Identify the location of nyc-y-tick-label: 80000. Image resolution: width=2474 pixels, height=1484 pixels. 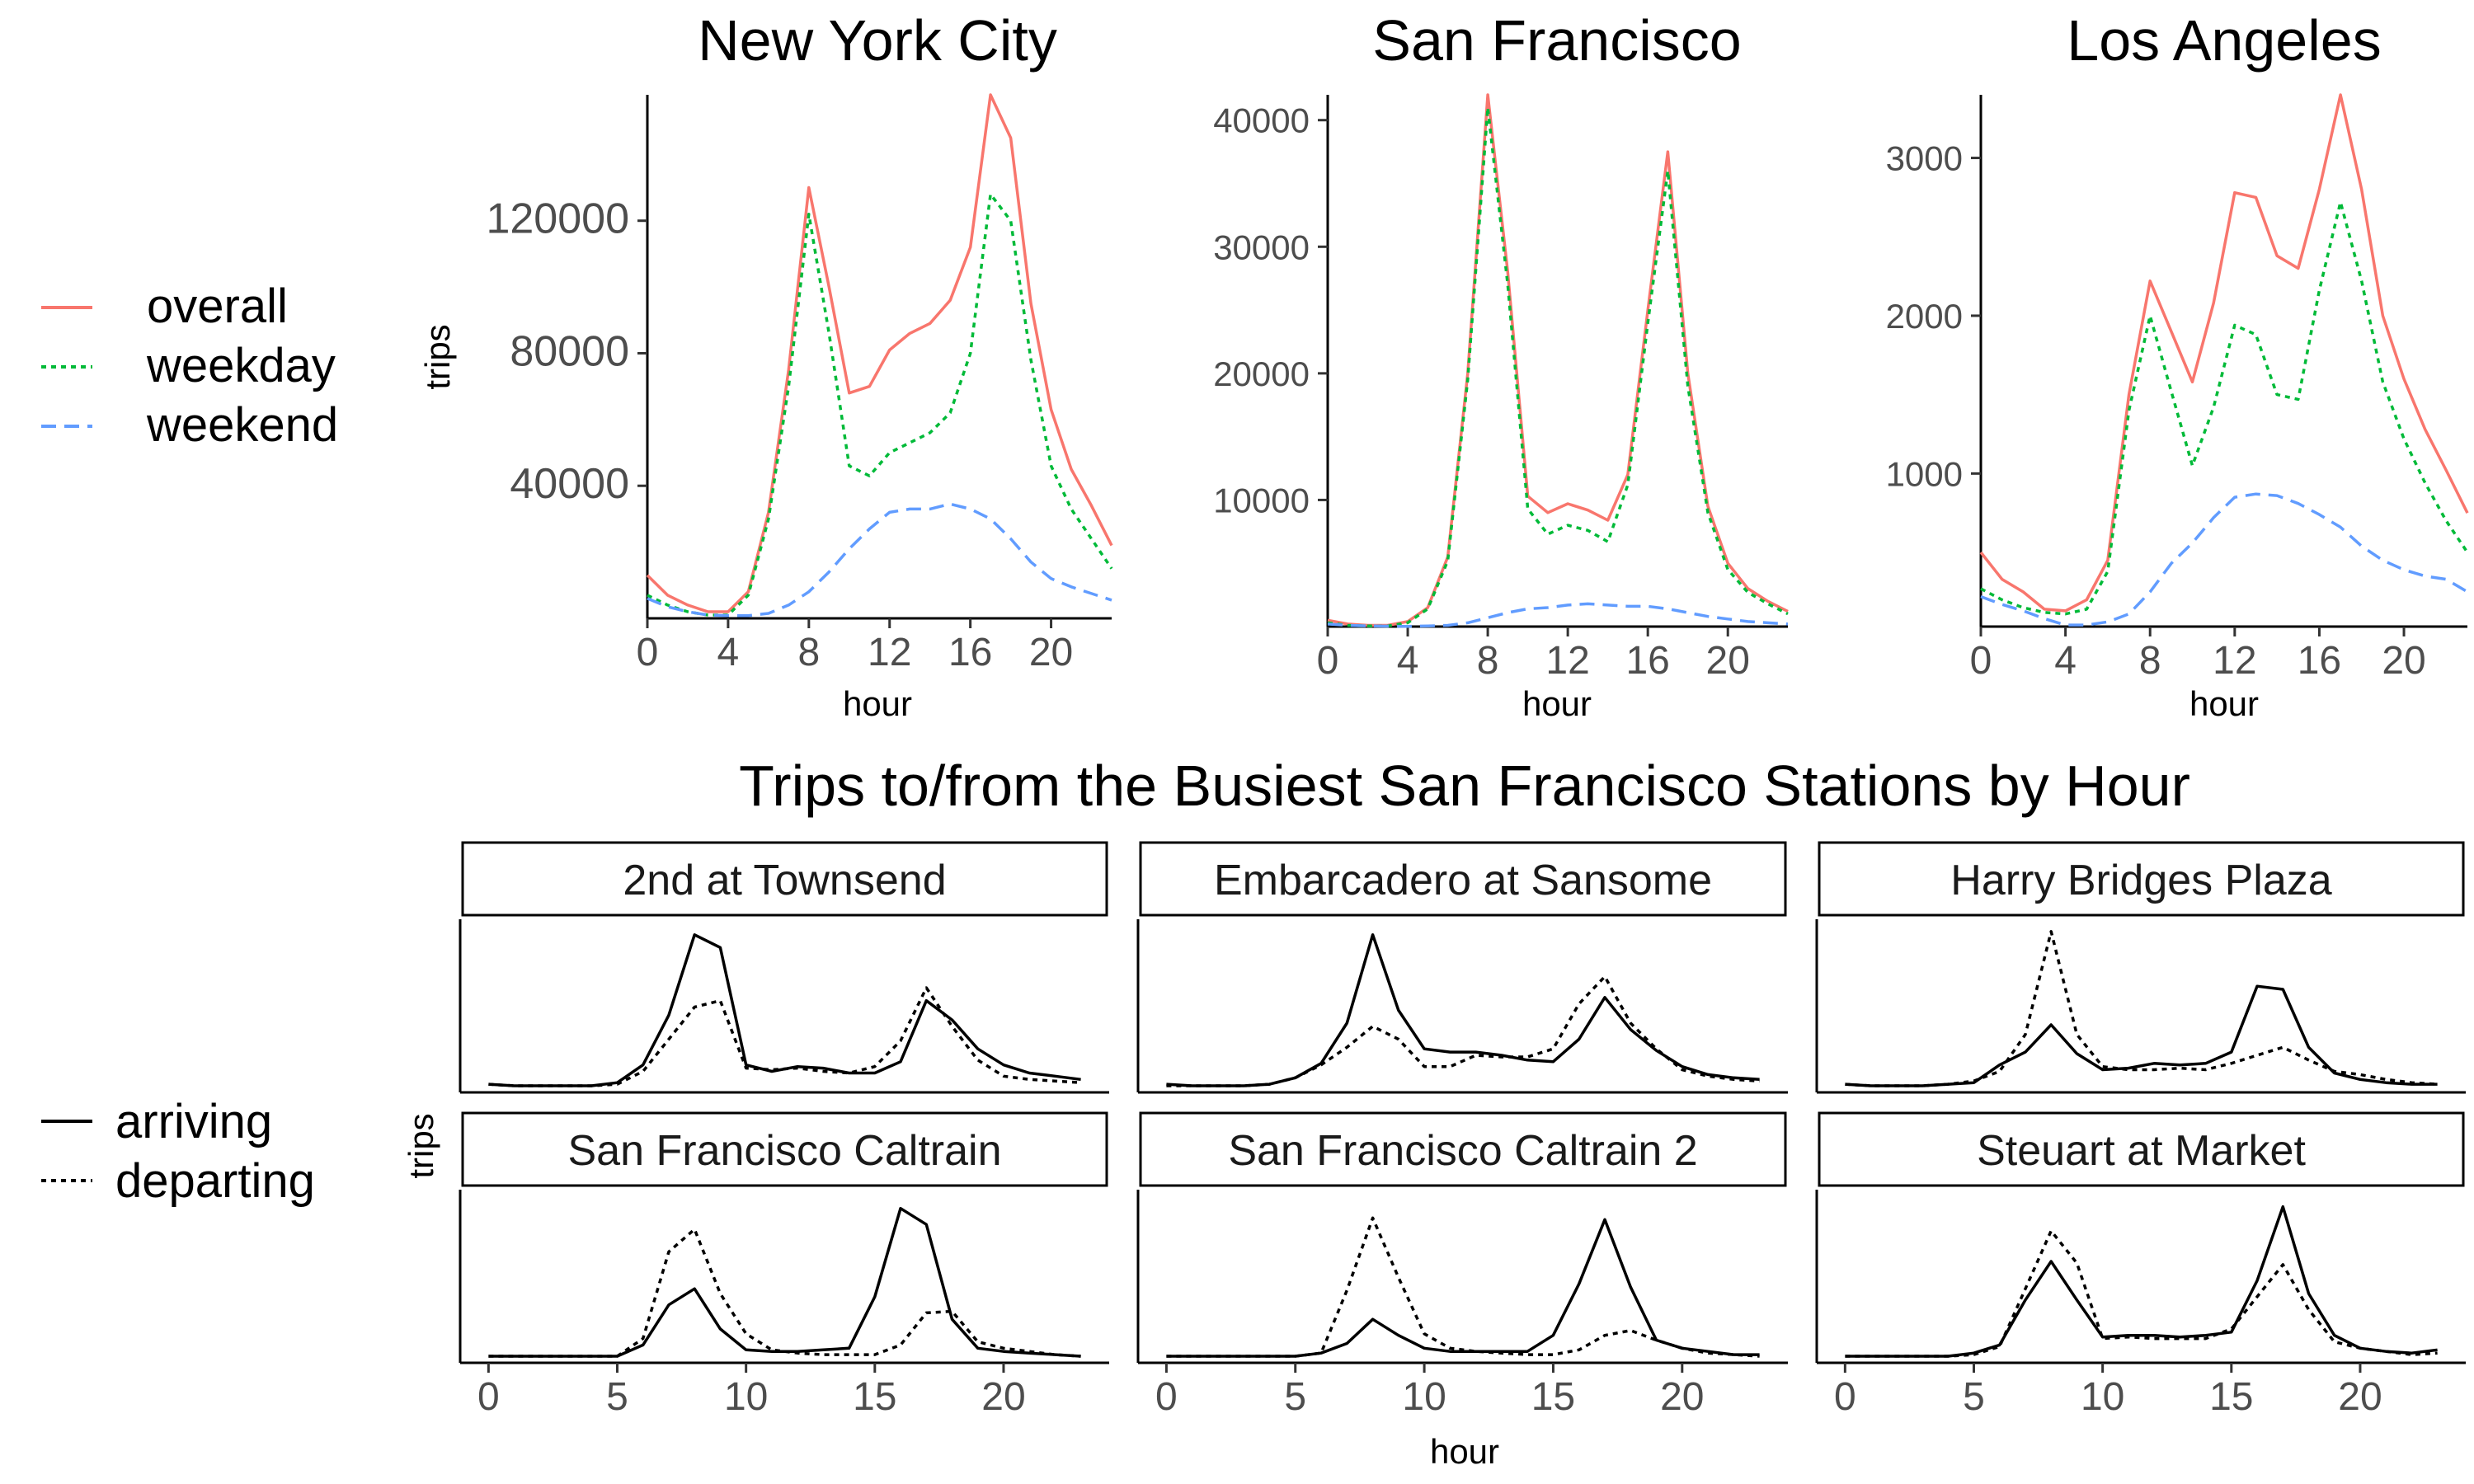
(569, 351).